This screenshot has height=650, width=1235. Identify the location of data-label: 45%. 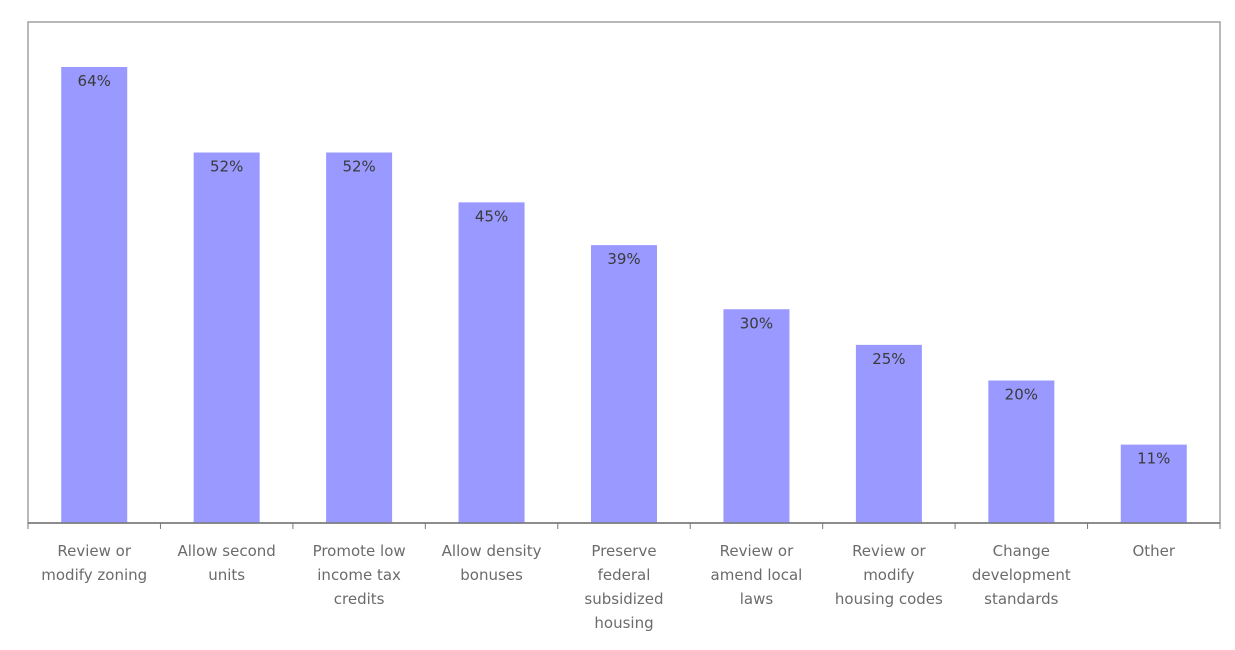
(491, 216).